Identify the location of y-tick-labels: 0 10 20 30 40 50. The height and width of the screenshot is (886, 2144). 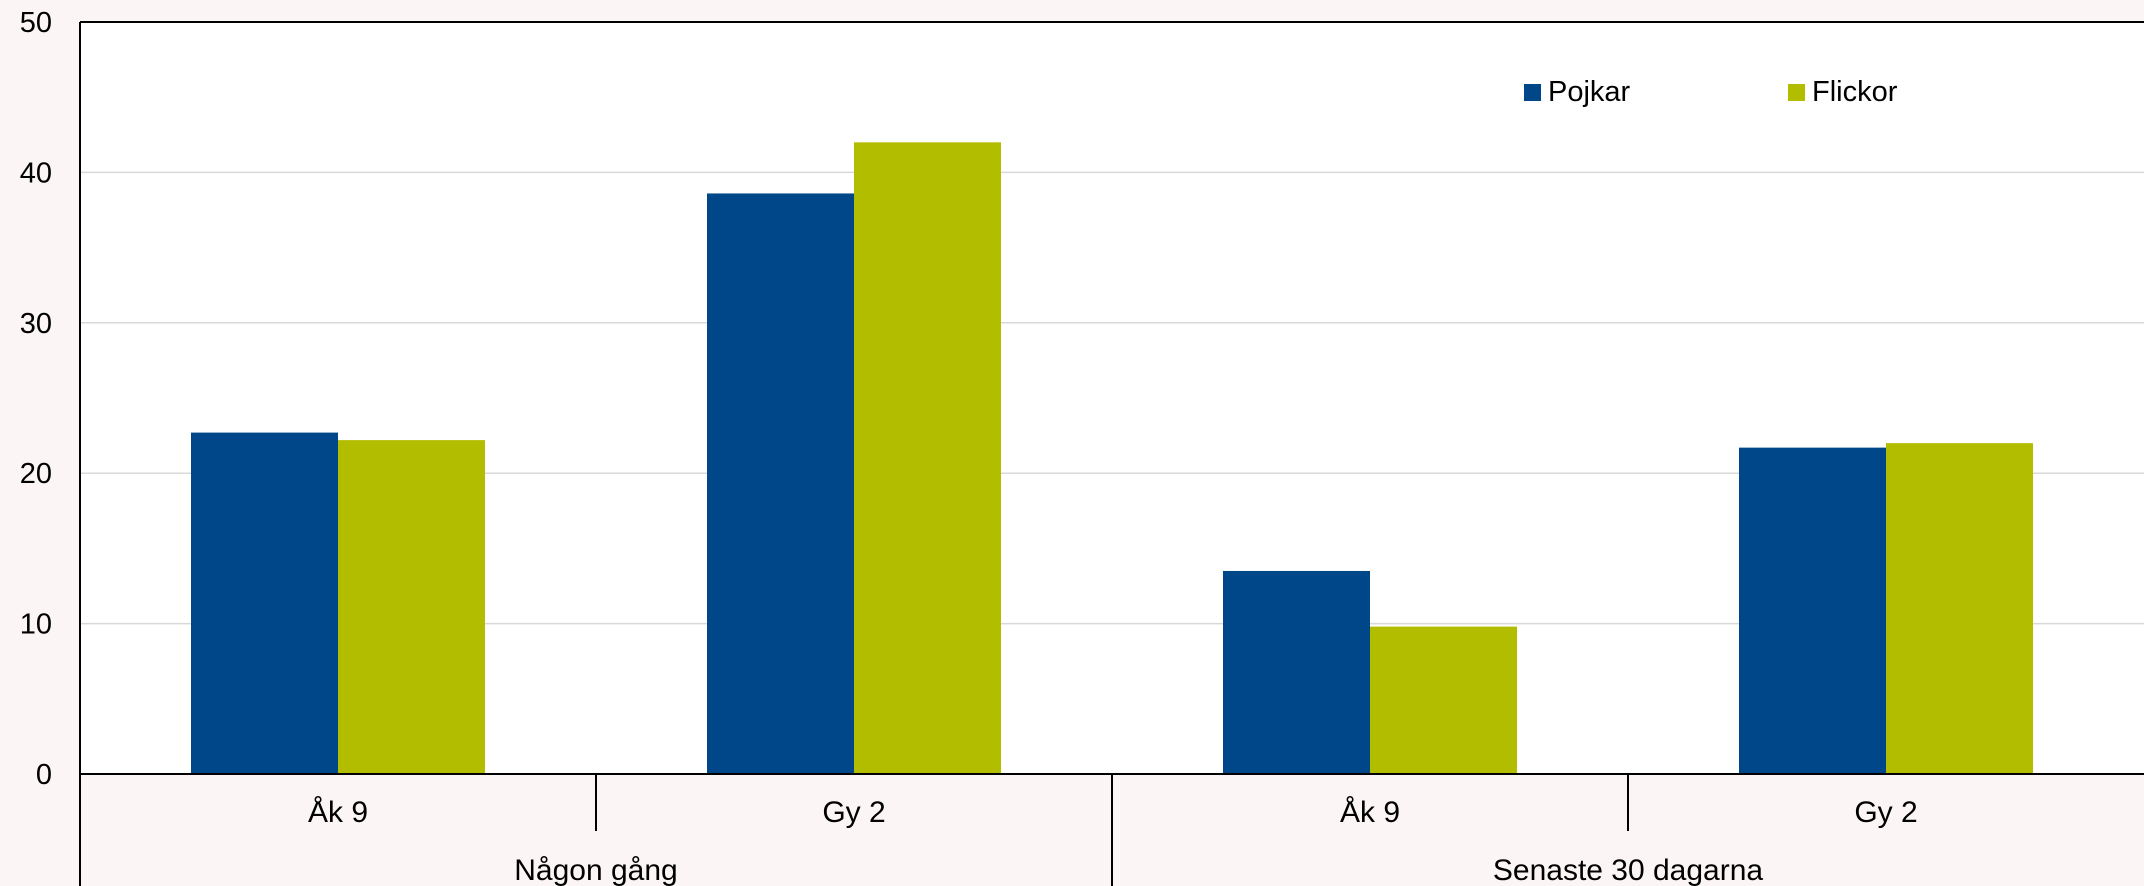
(36, 399).